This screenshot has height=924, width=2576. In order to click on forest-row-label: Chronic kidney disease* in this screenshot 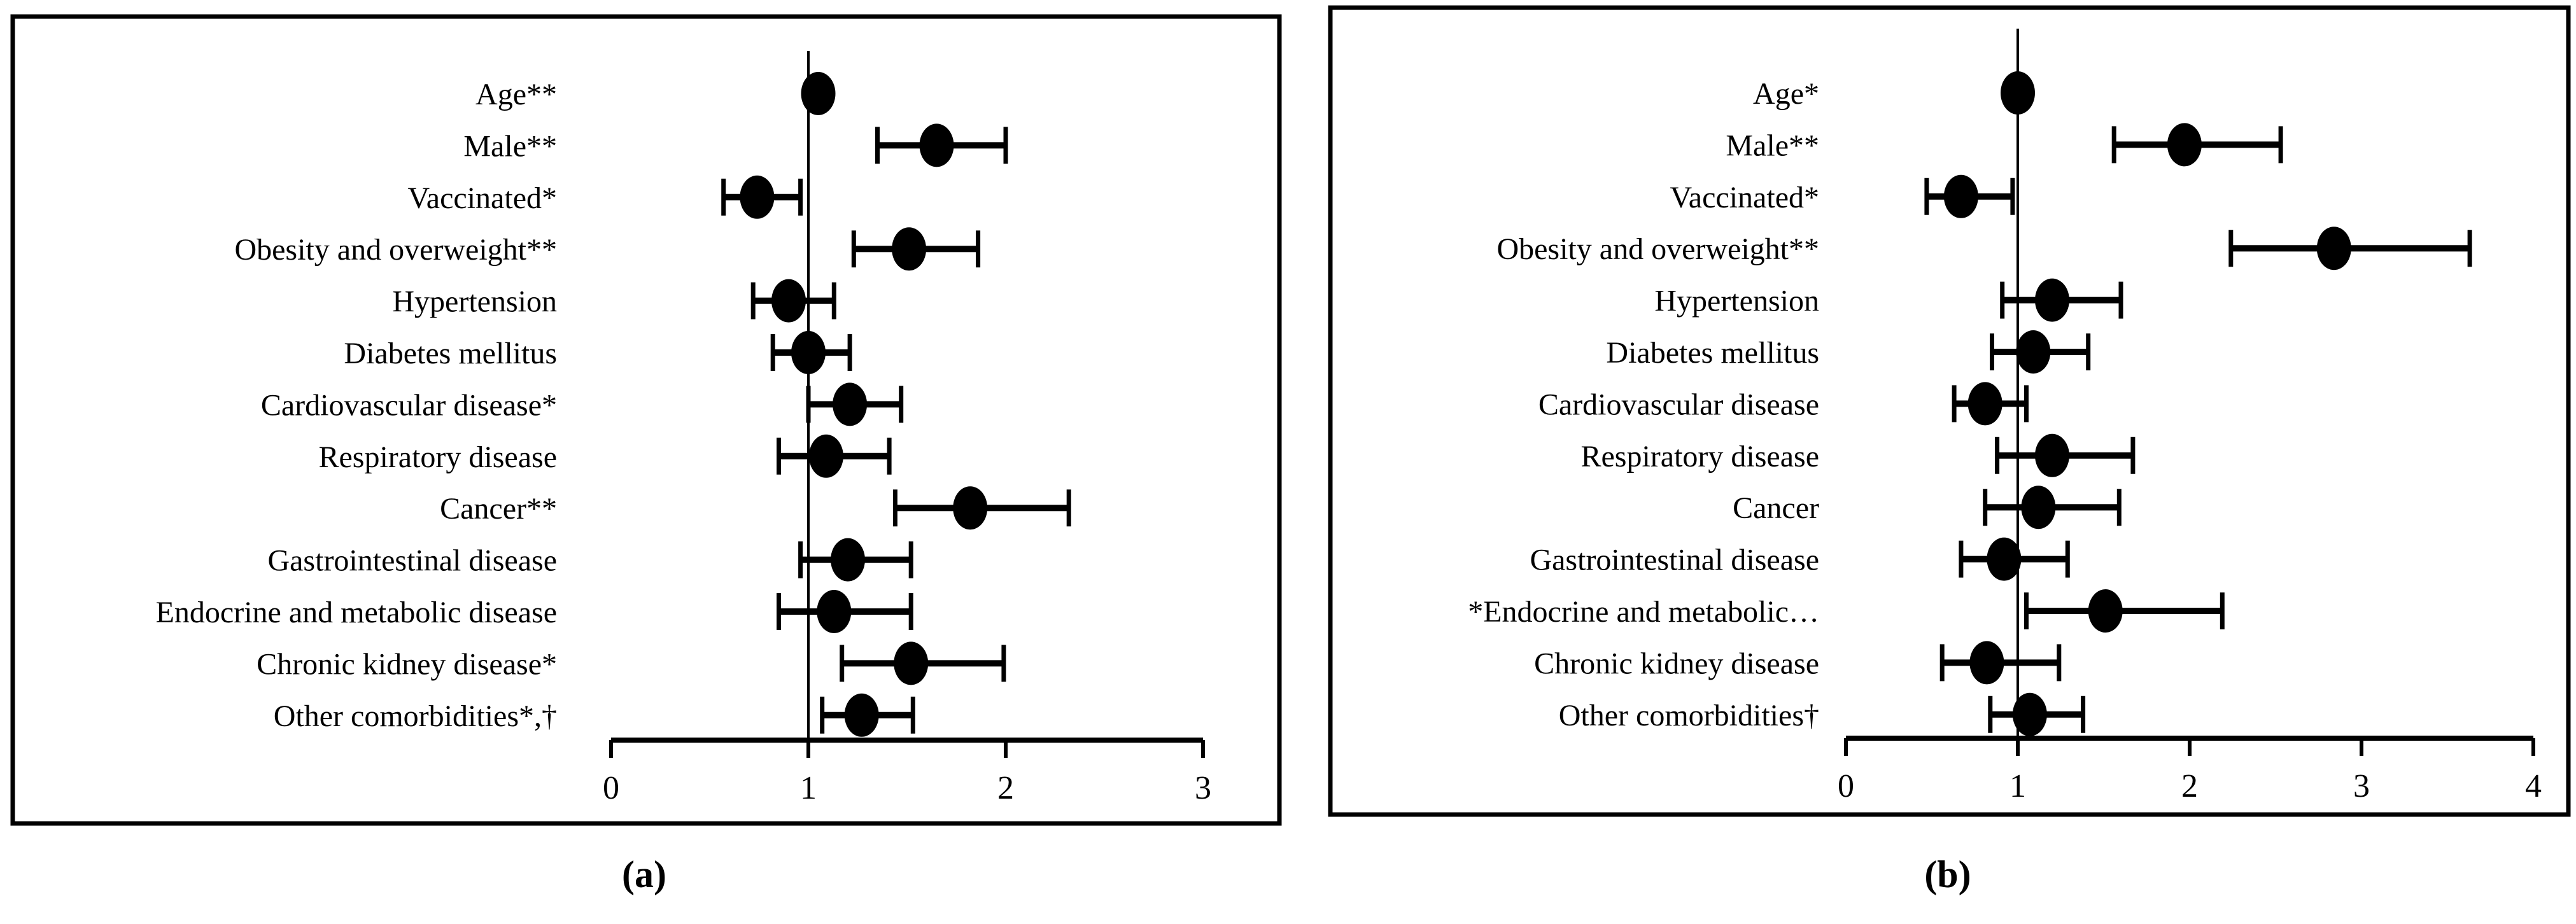, I will do `click(407, 664)`.